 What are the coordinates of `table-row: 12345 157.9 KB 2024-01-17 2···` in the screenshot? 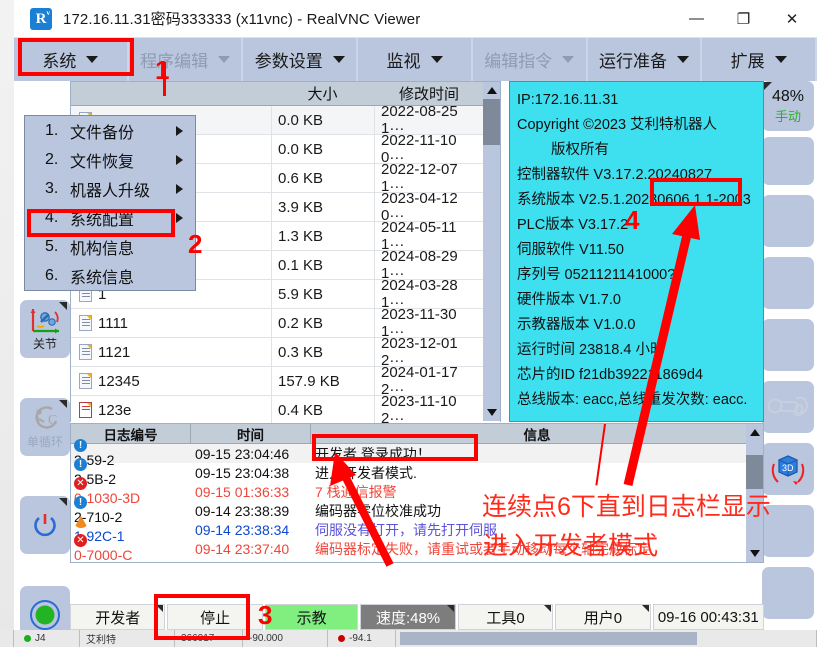 It's located at (285, 381).